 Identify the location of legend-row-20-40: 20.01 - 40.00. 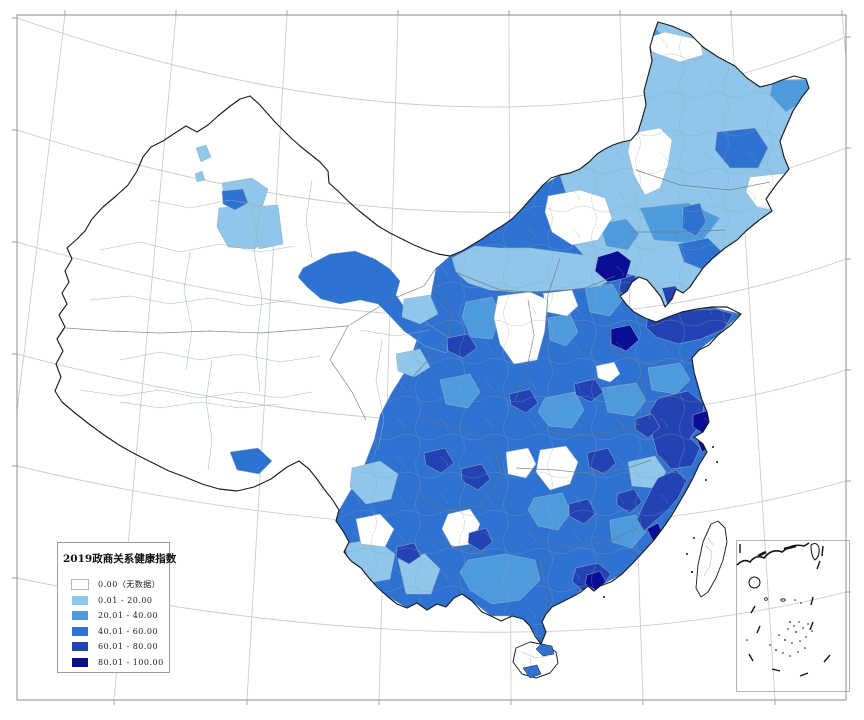
(113, 616).